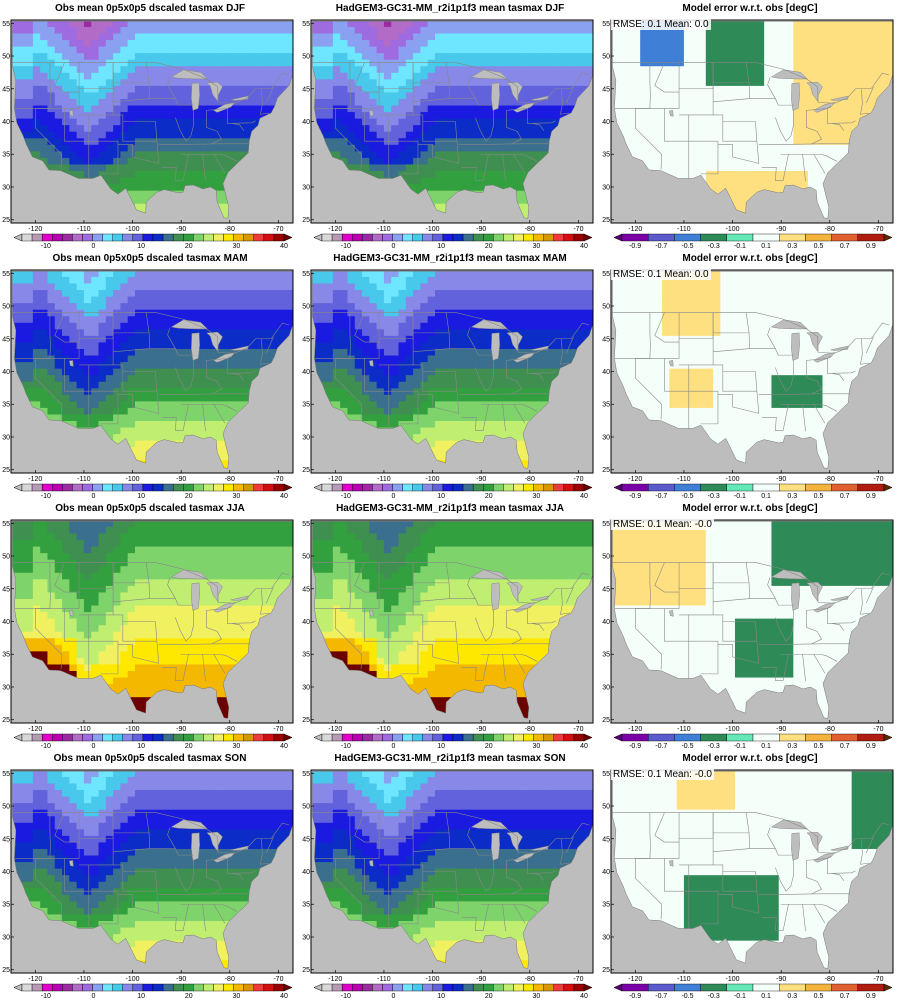  I want to click on panel-title: Obs mean 0p5x0p5 dscaled tasmax JJA, so click(150, 508).